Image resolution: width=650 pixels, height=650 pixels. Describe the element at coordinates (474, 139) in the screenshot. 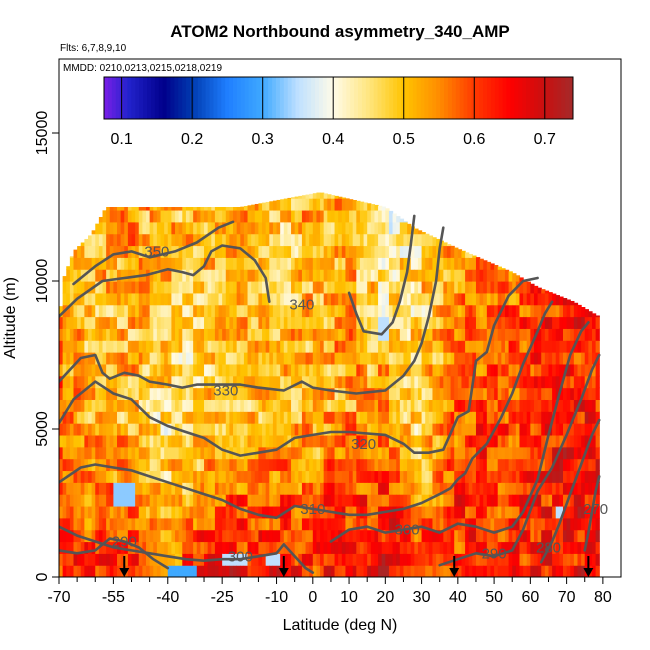

I see `colorbar-tick-label: 0.6` at that location.